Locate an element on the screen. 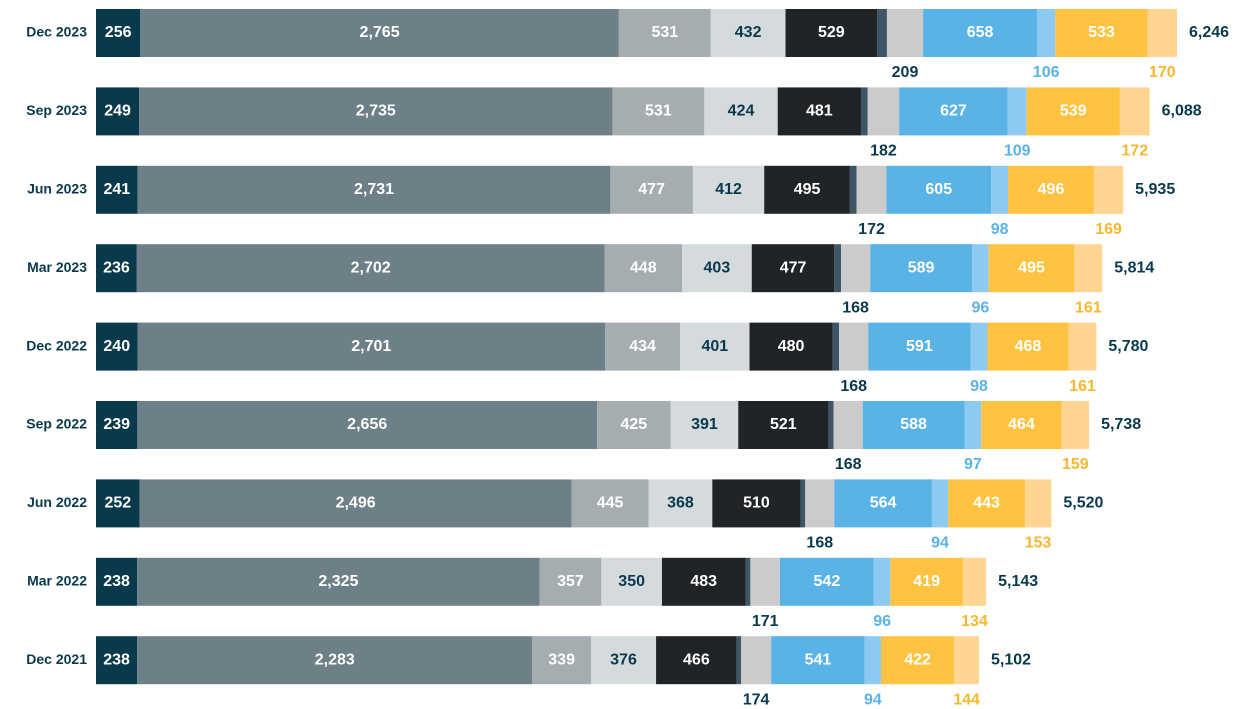  segment-label: 533 is located at coordinates (1101, 32).